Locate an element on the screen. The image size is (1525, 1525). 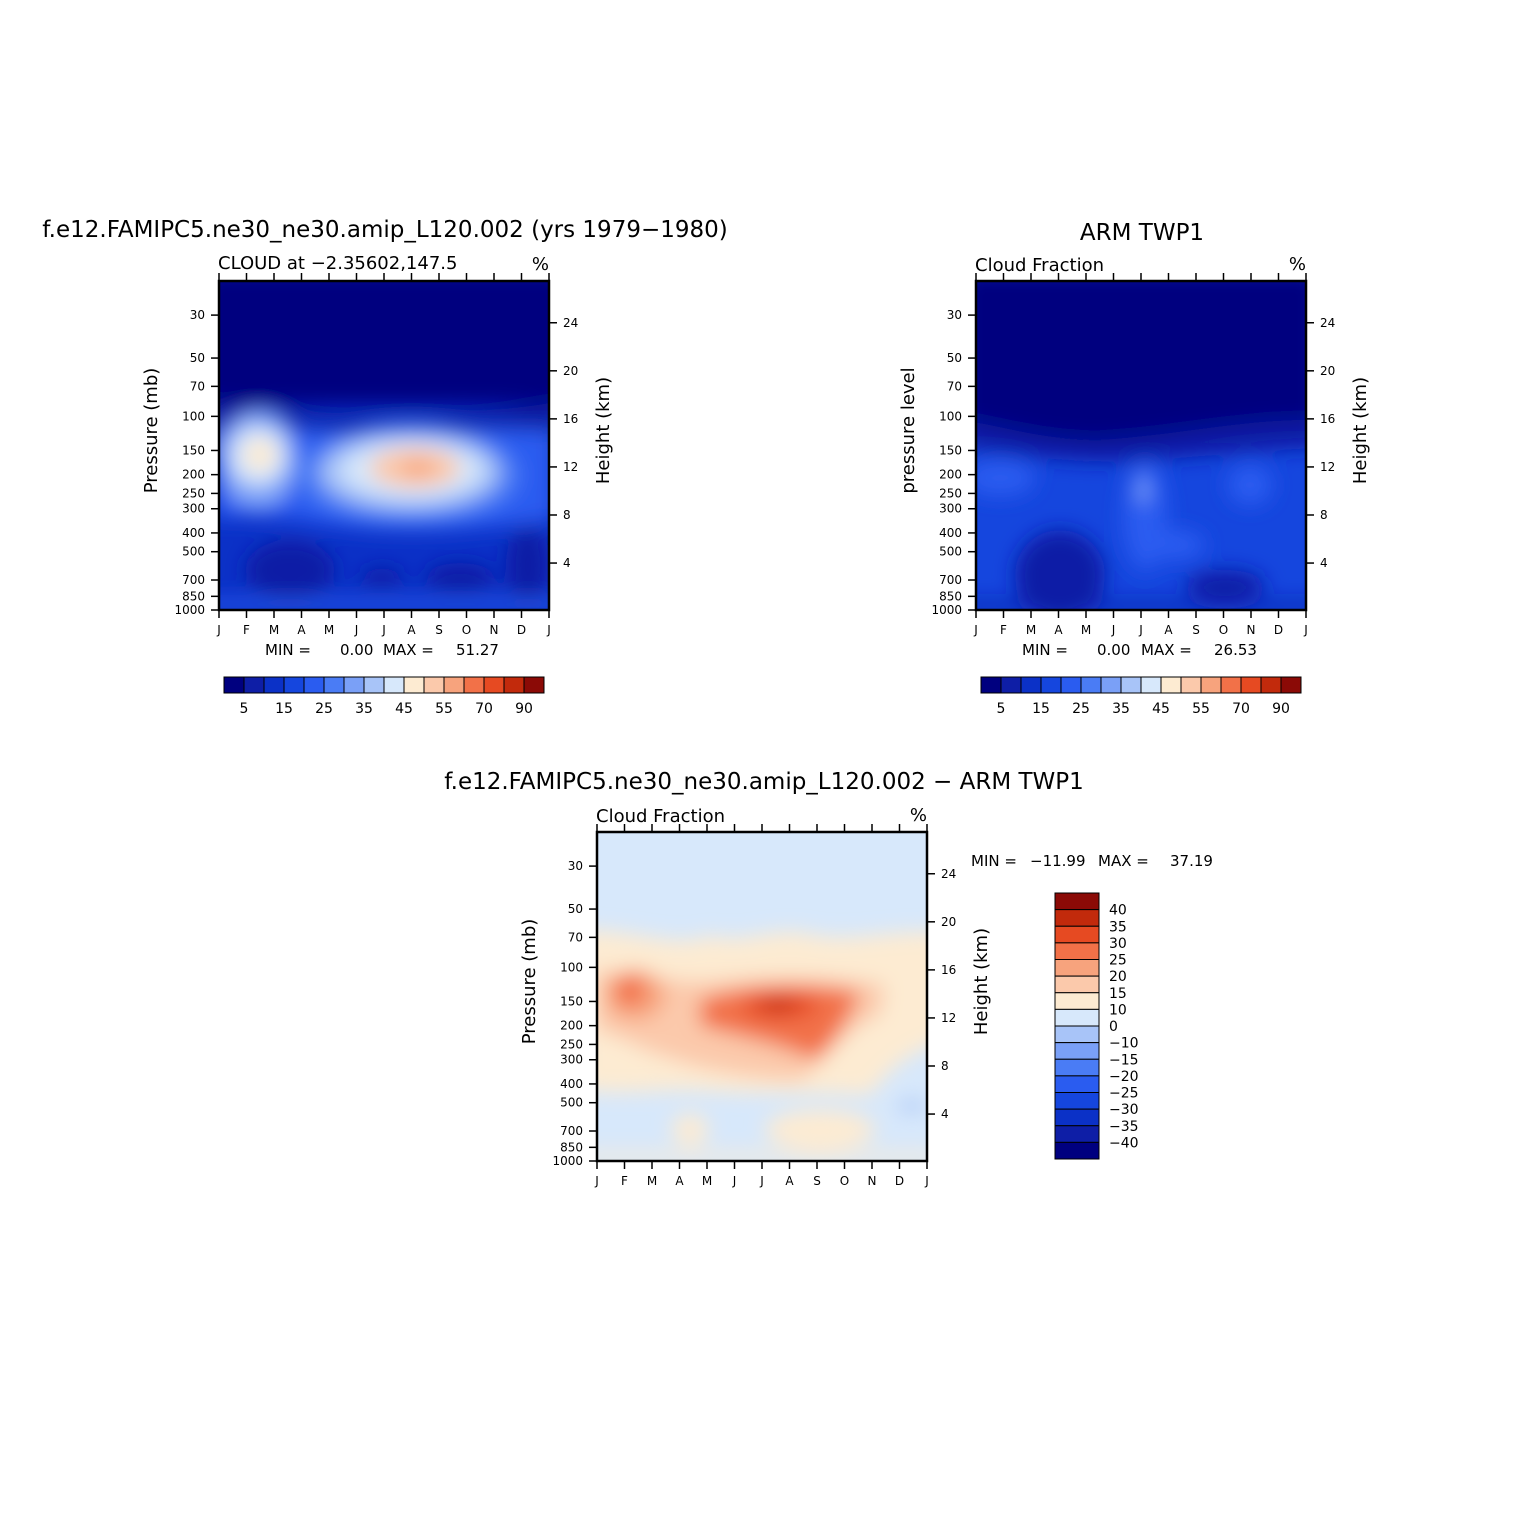
panel-model-max-value: 51.27 is located at coordinates (477, 650).